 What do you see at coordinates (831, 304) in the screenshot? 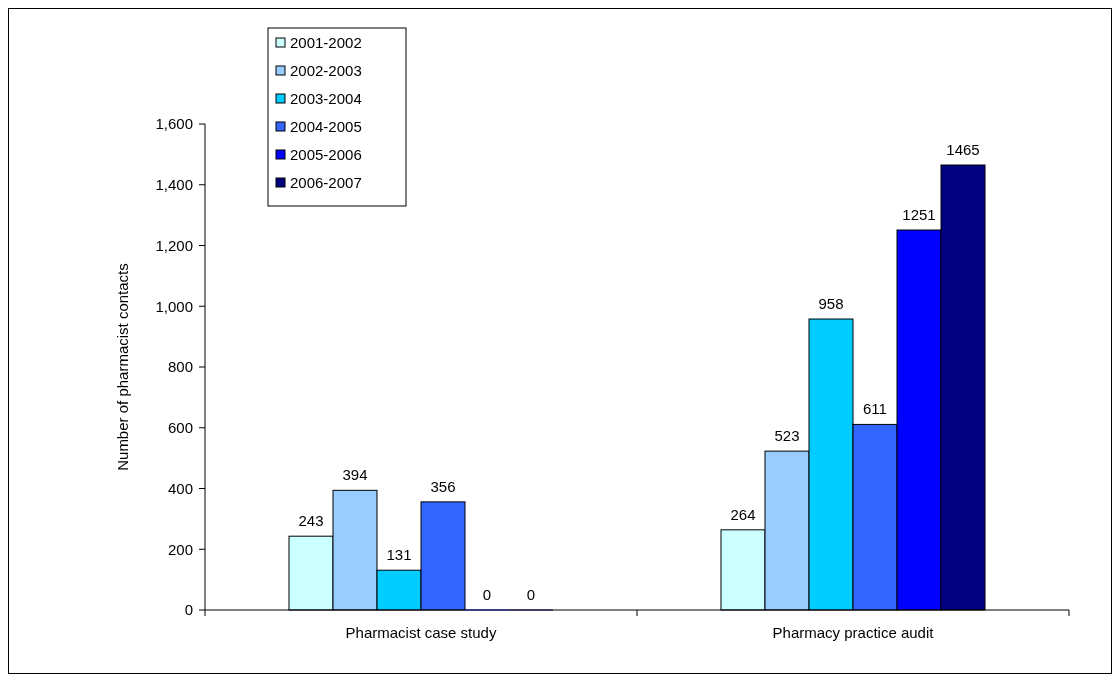
I see `data-label: 958` at bounding box center [831, 304].